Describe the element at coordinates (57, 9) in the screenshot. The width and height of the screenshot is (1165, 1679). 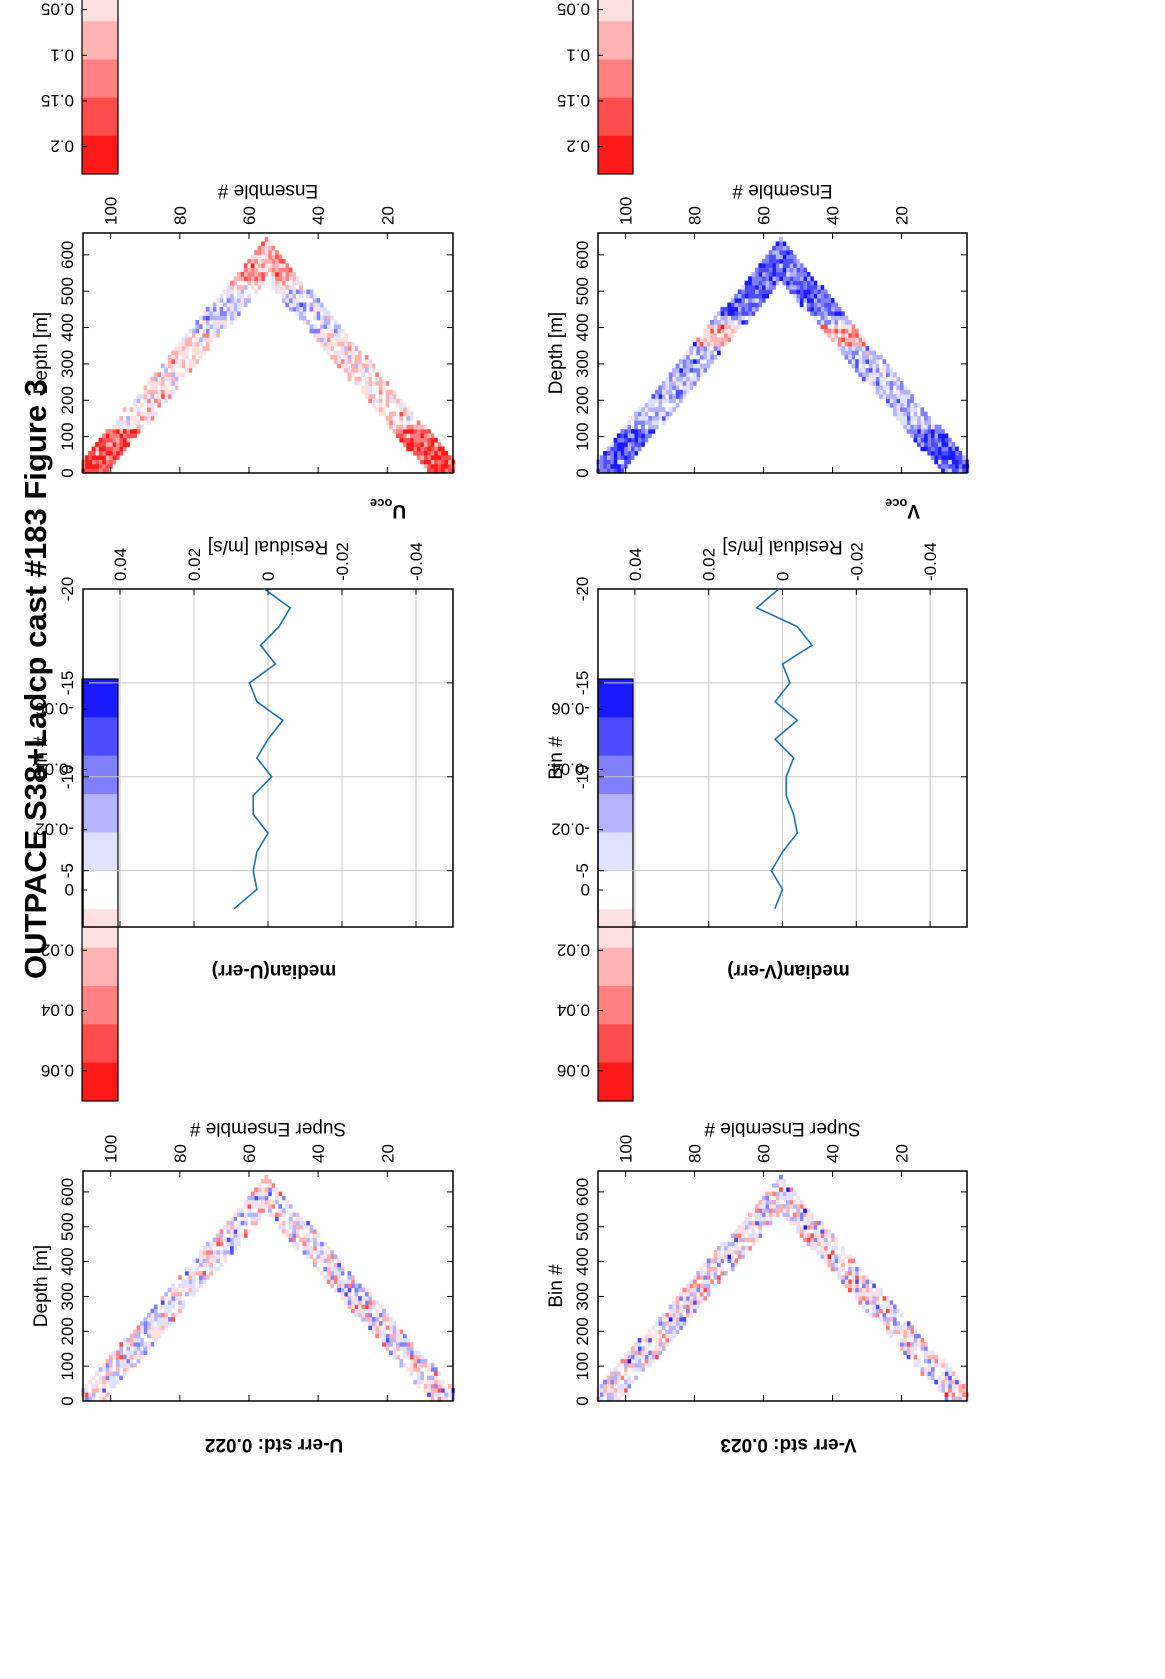
I see `colorbar-tick-label: 0.05` at that location.